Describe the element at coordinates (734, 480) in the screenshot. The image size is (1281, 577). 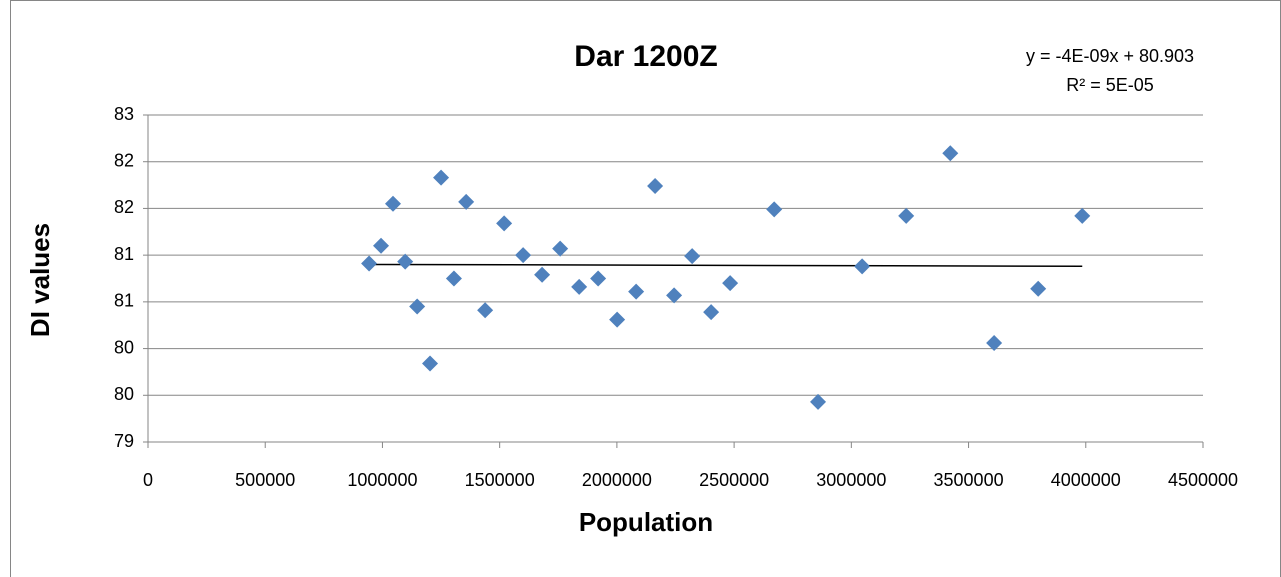
I see `x-tick-label: 2500000` at that location.